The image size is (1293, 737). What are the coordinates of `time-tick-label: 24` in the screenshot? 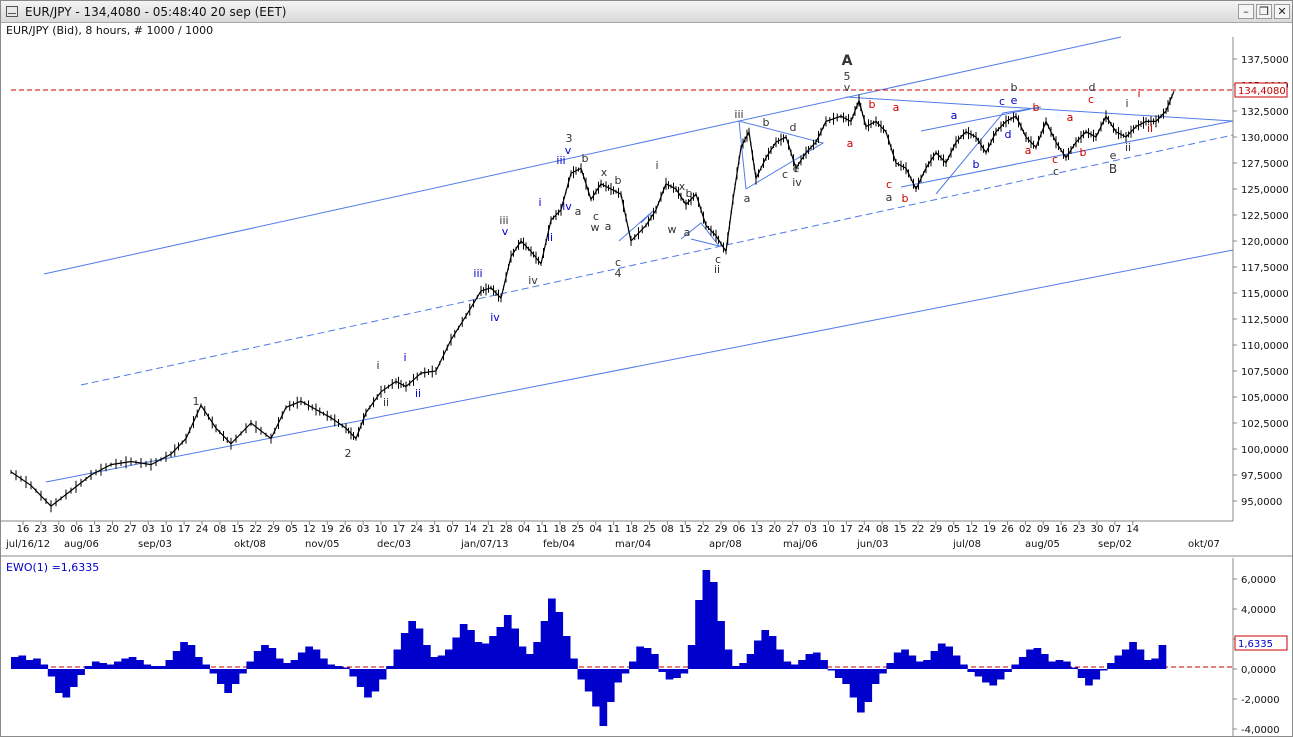 It's located at (202, 529).